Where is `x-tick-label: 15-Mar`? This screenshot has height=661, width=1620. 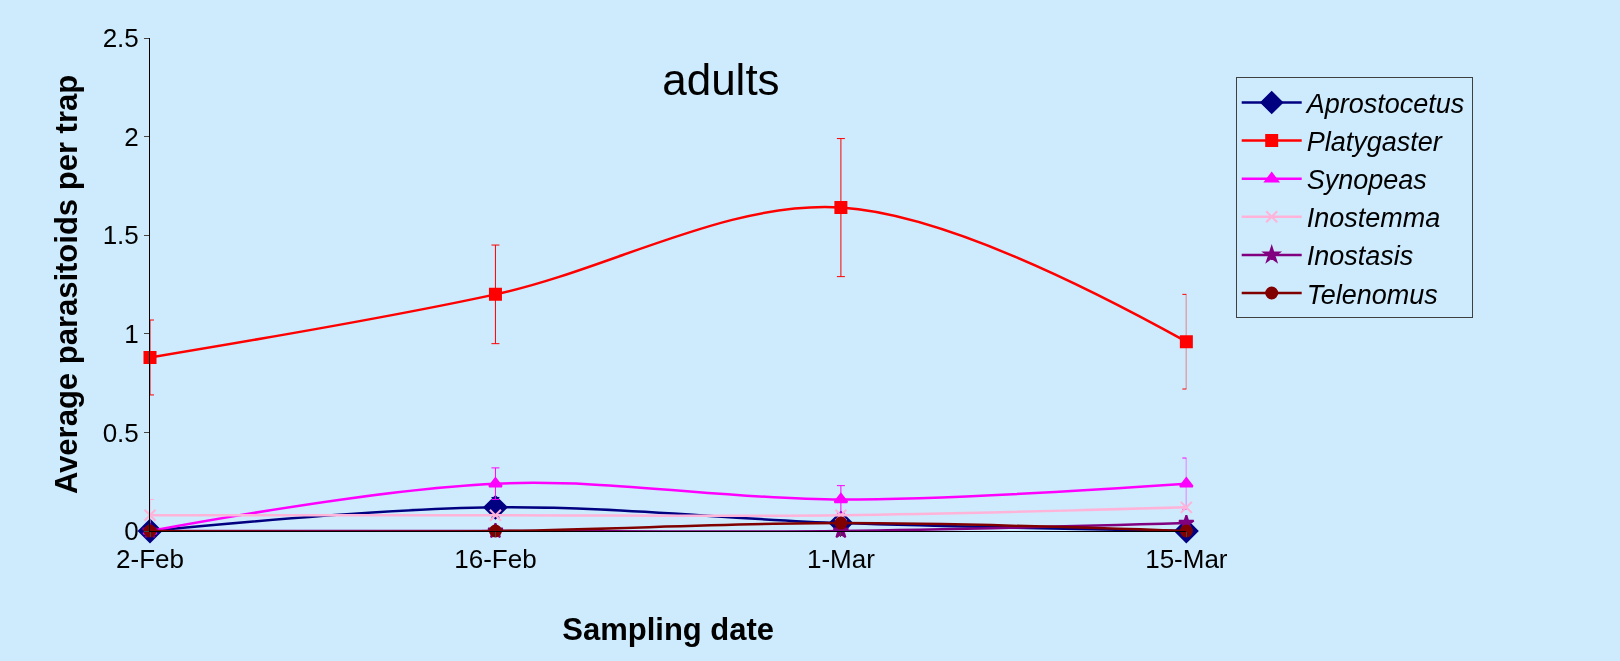
x-tick-label: 15-Mar is located at coordinates (1186, 559).